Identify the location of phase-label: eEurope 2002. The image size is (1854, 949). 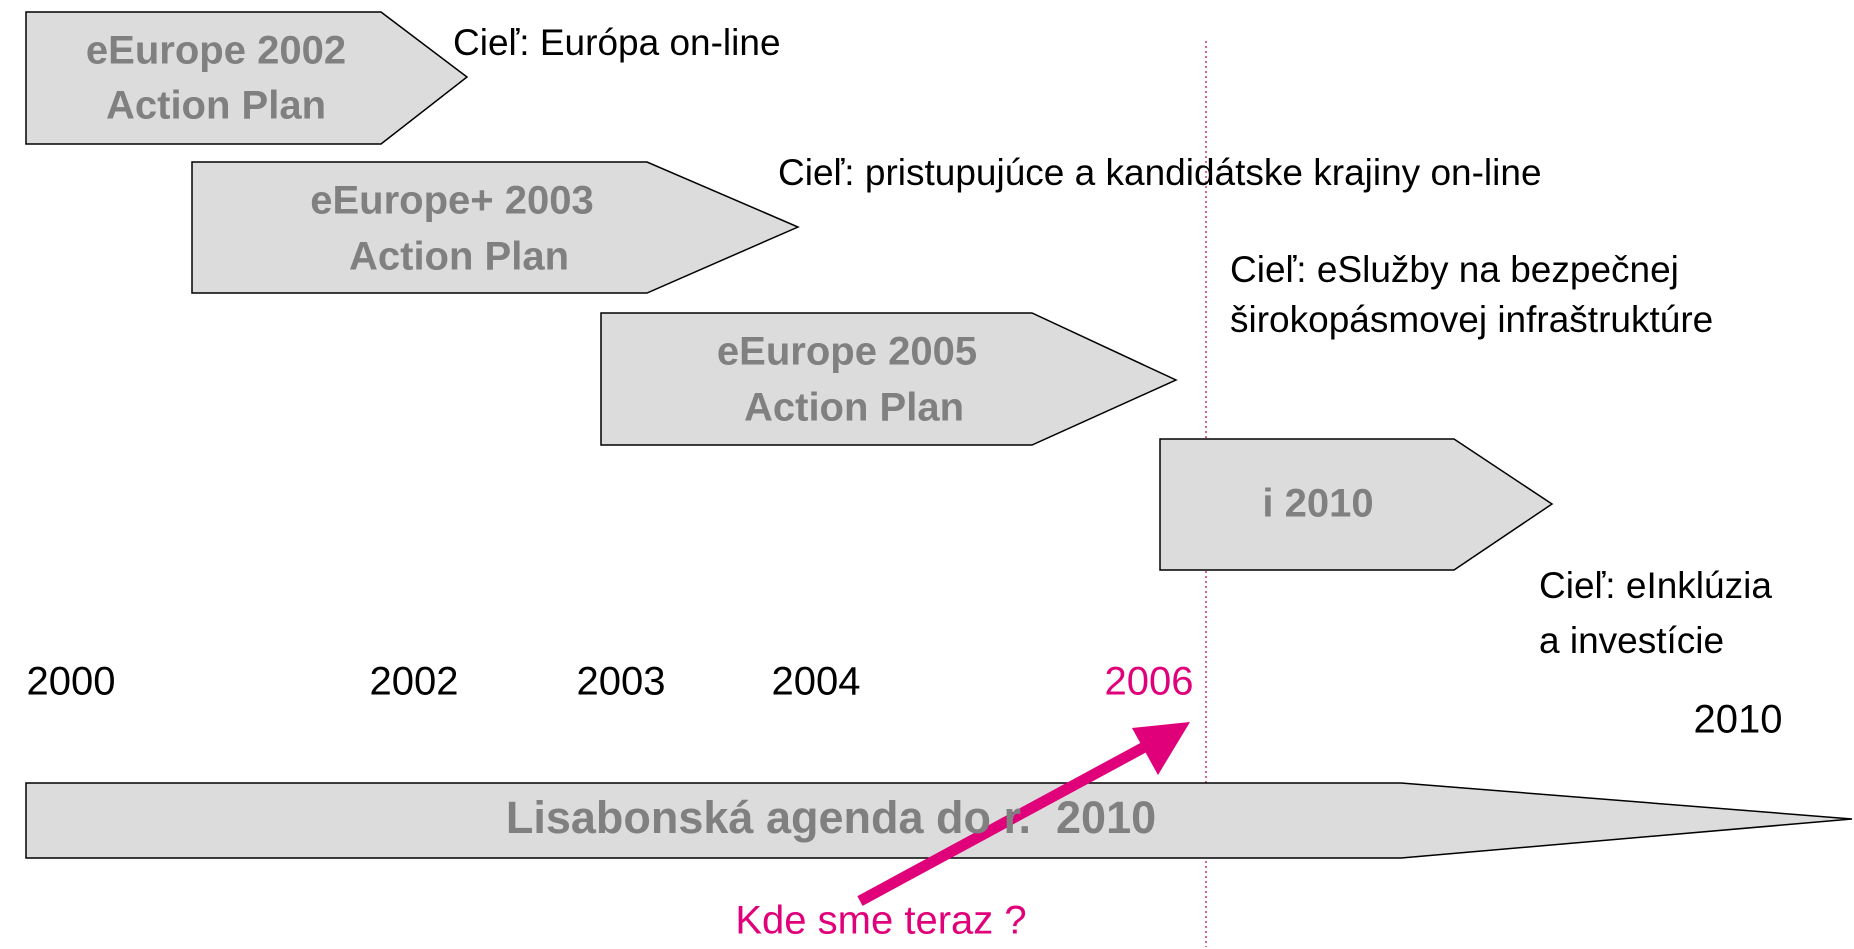
(216, 51).